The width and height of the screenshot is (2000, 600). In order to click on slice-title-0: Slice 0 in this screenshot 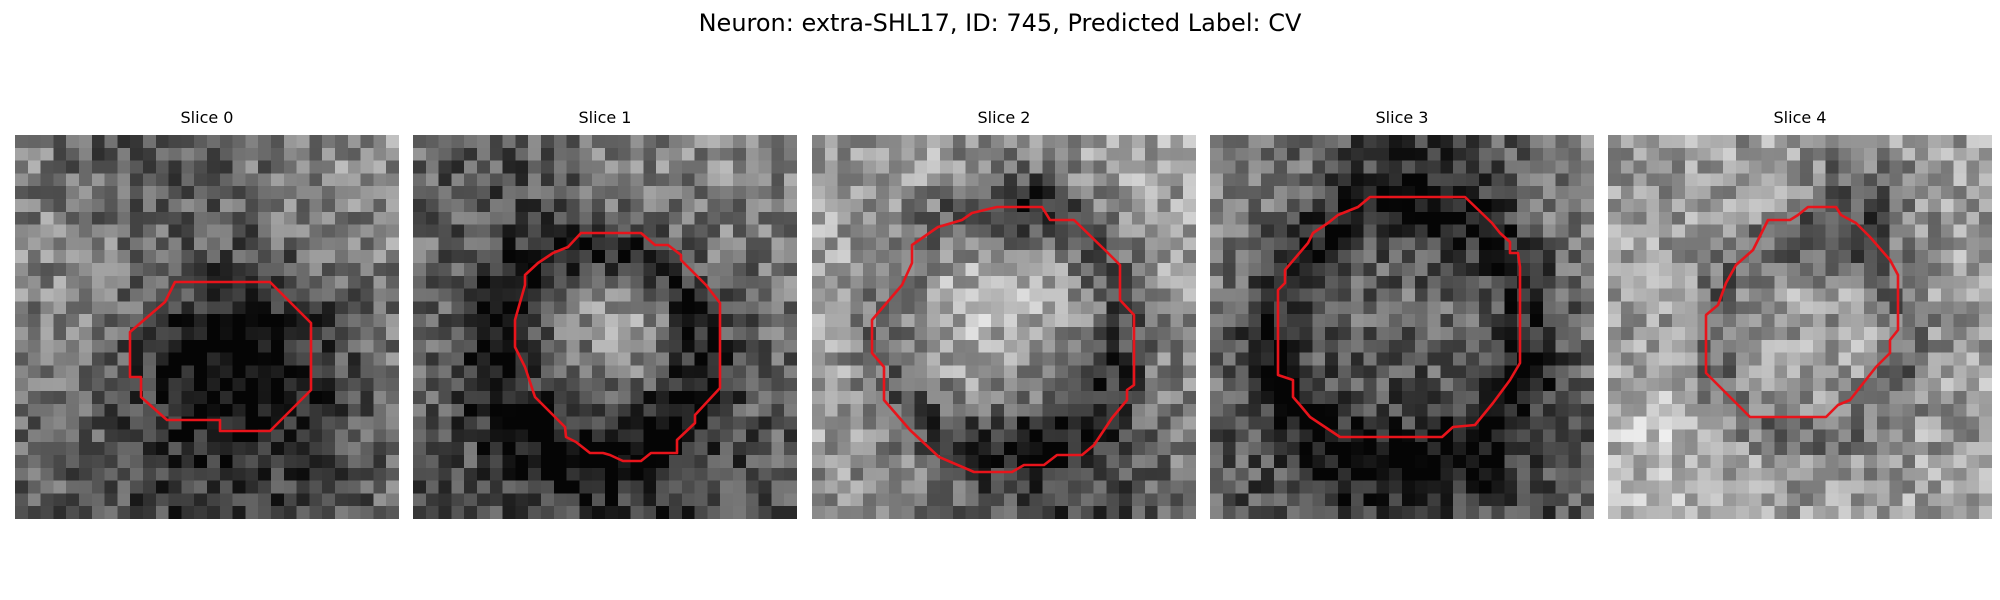, I will do `click(207, 117)`.